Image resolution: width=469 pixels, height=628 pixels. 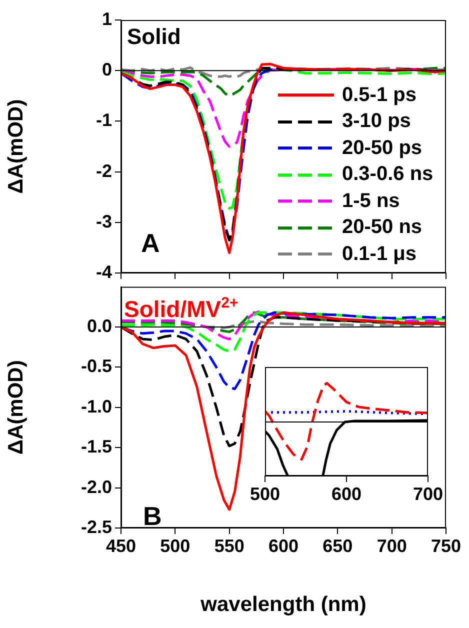 What do you see at coordinates (446, 546) in the screenshot?
I see `x-tick-label: 750` at bounding box center [446, 546].